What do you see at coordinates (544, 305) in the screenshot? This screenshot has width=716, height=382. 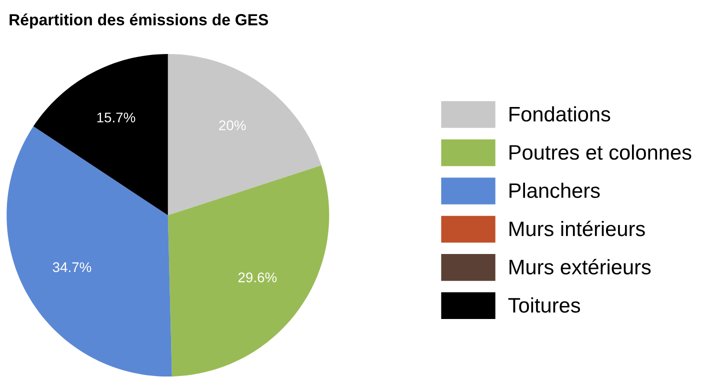 I see `legend-label: Toitures` at bounding box center [544, 305].